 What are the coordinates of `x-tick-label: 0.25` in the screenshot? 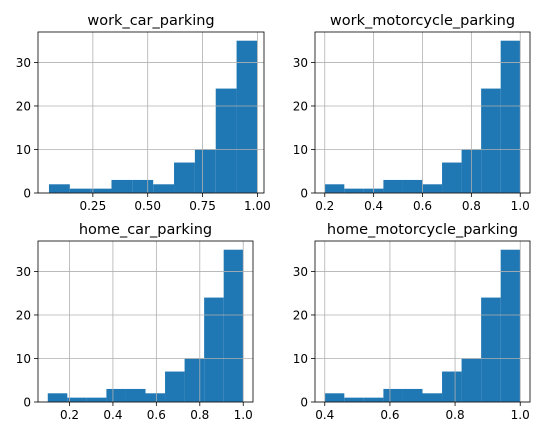 It's located at (92, 206).